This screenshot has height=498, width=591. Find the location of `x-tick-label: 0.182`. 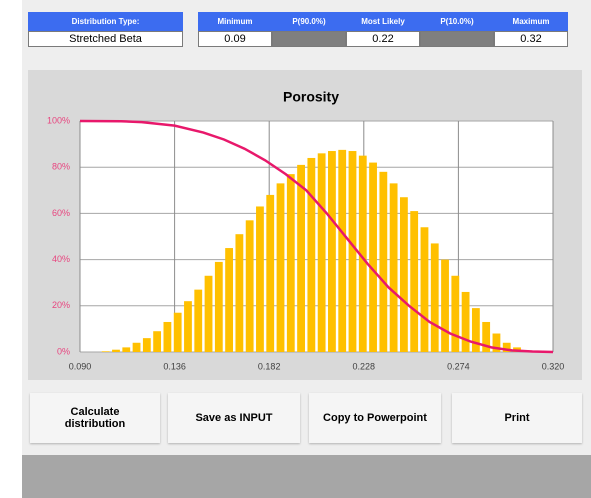

x-tick-label: 0.182 is located at coordinates (269, 366).